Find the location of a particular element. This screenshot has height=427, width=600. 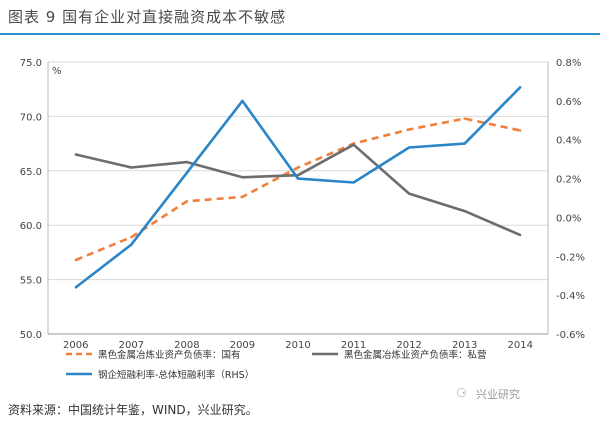

y-left-tick-label: 75.0 is located at coordinates (31, 63).